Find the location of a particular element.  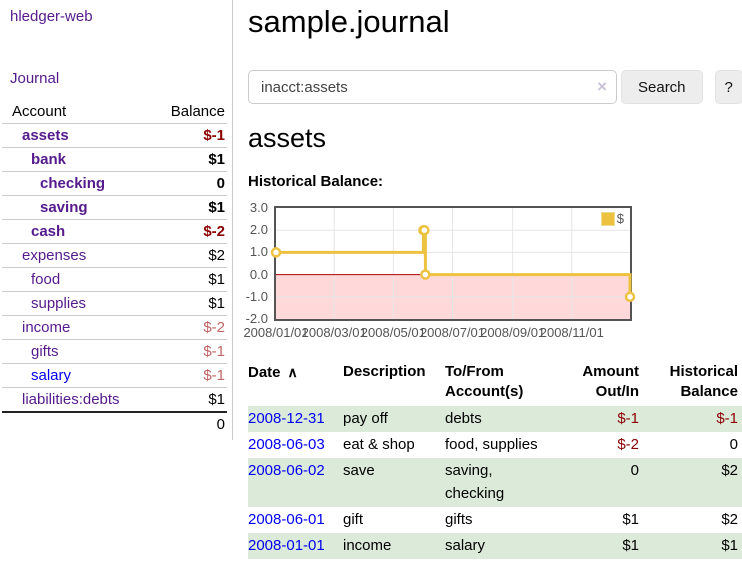

accounts-cell: debts is located at coordinates (463, 418).